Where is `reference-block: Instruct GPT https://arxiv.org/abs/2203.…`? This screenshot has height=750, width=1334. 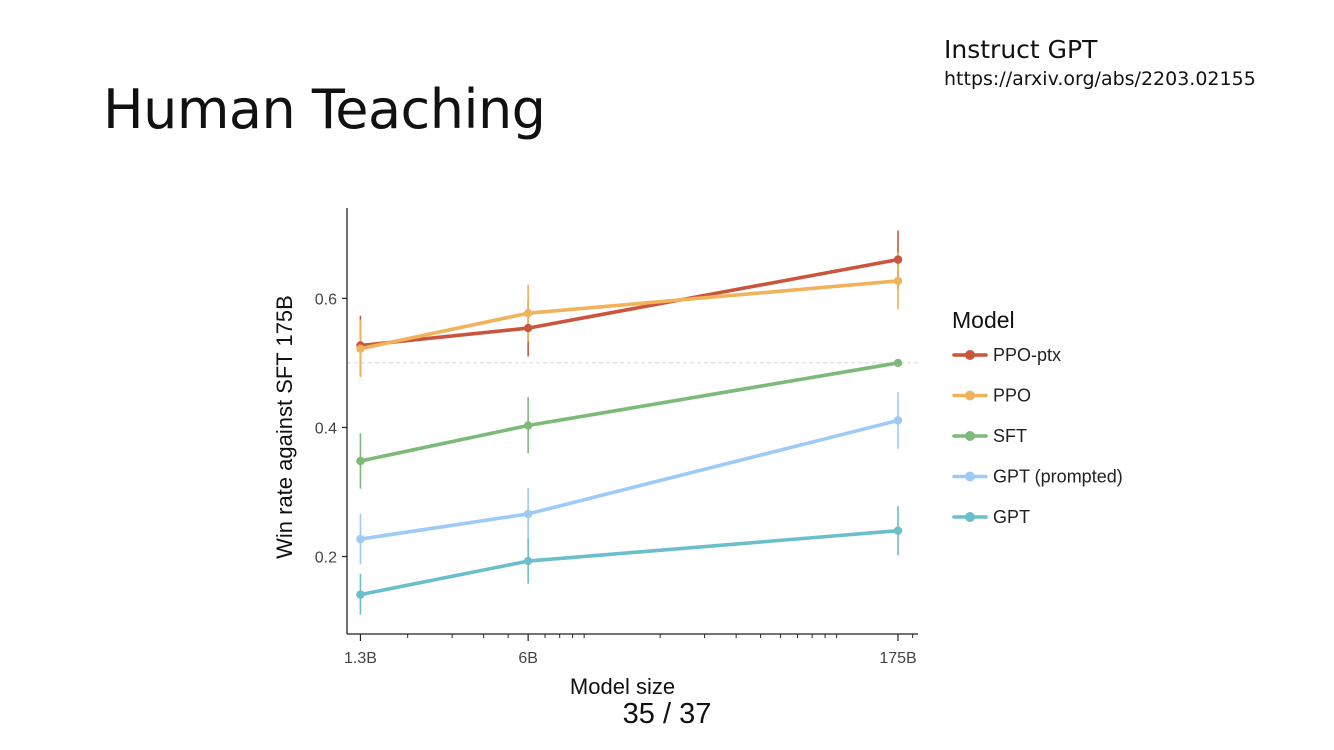
reference-block: Instruct GPT https://arxiv.org/abs/2203.… is located at coordinates (1100, 63).